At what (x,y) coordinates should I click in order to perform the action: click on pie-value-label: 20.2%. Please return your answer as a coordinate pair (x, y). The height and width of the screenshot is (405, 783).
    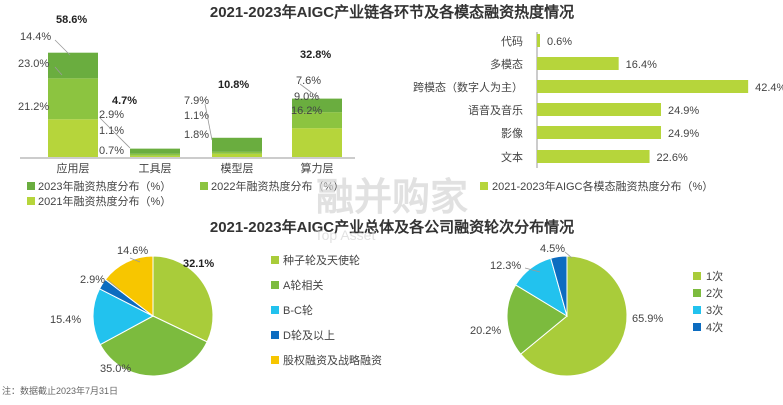
    Looking at the image, I should click on (485, 331).